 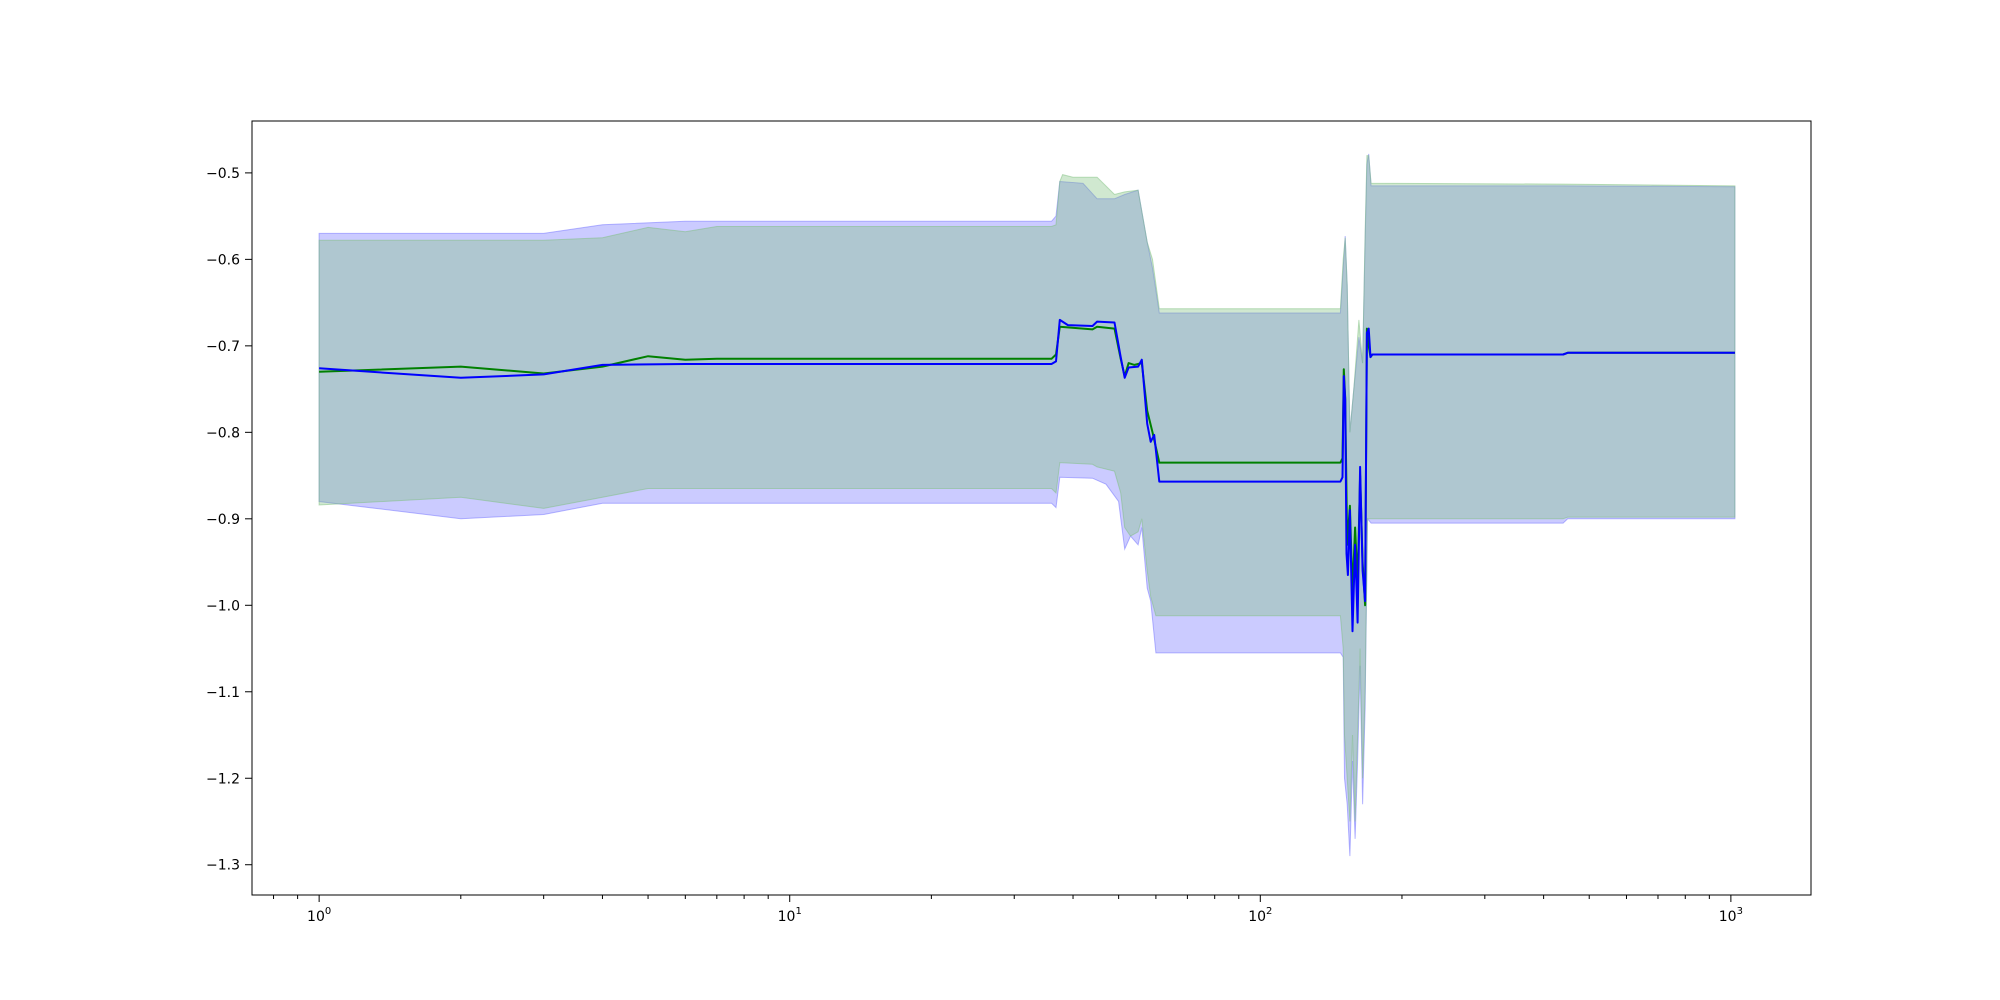 What do you see at coordinates (223, 174) in the screenshot?
I see `y-tick-label: −0.5` at bounding box center [223, 174].